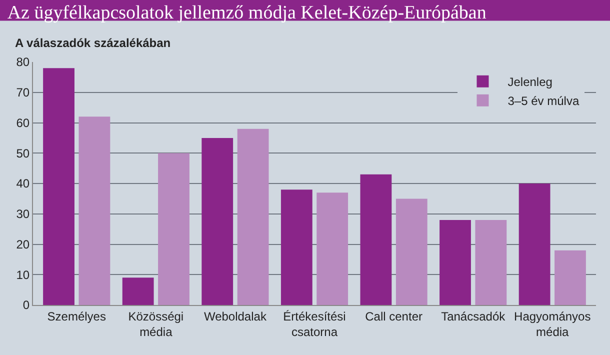 The width and height of the screenshot is (610, 355). Describe the element at coordinates (473, 316) in the screenshot. I see `x-tick-label: Tanácsadók` at that location.